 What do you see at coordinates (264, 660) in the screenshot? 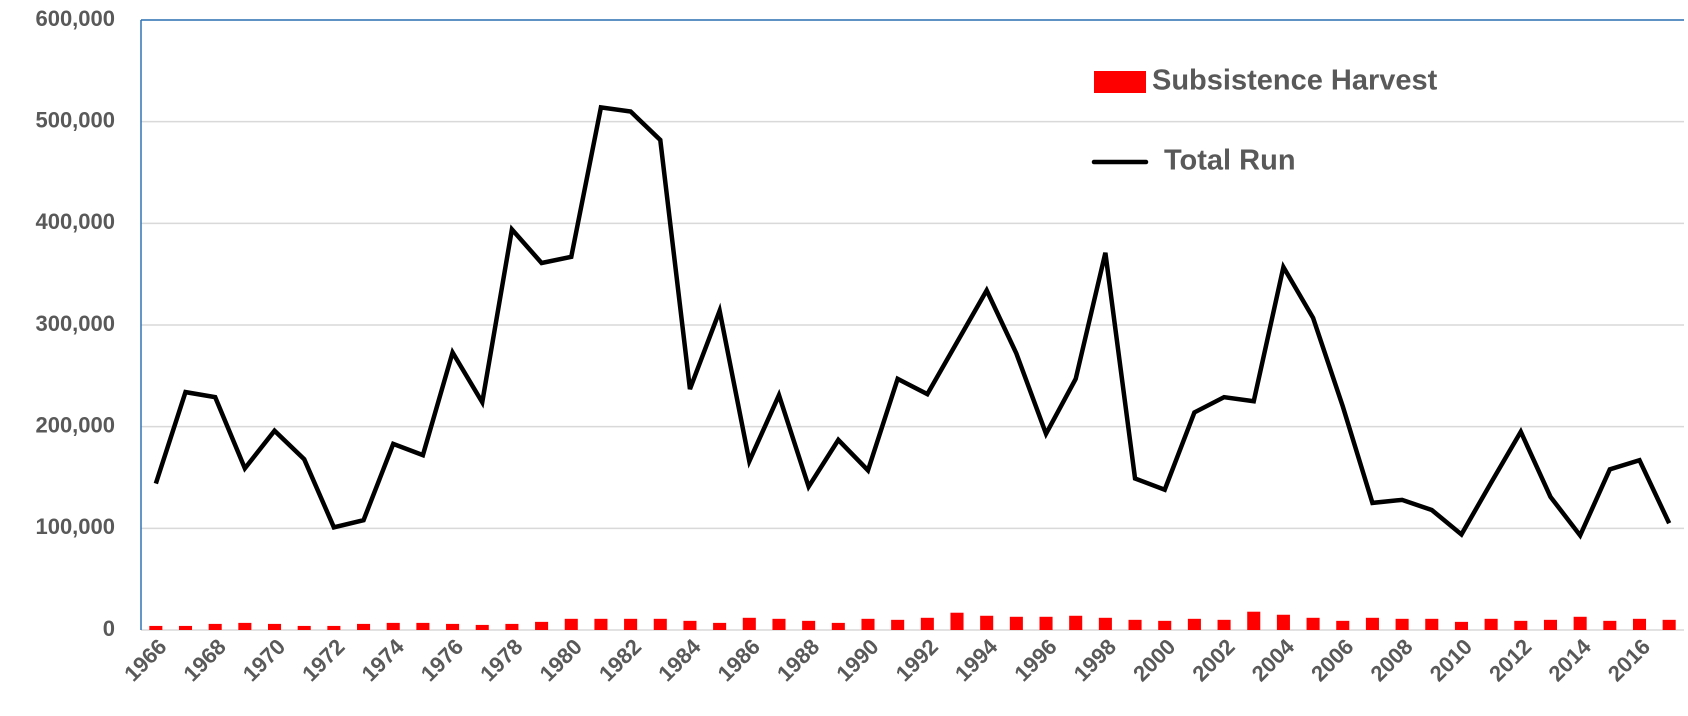
I see `x-tick-label: 1970` at bounding box center [264, 660].